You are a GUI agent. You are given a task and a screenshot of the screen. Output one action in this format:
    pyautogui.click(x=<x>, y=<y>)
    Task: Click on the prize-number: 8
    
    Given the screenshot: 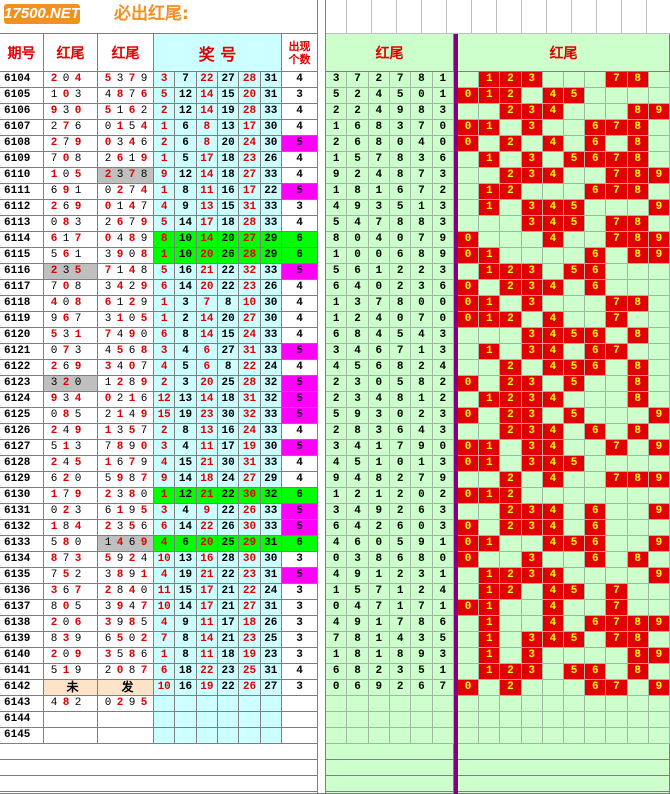 What is the action you would take?
    pyautogui.click(x=186, y=192)
    